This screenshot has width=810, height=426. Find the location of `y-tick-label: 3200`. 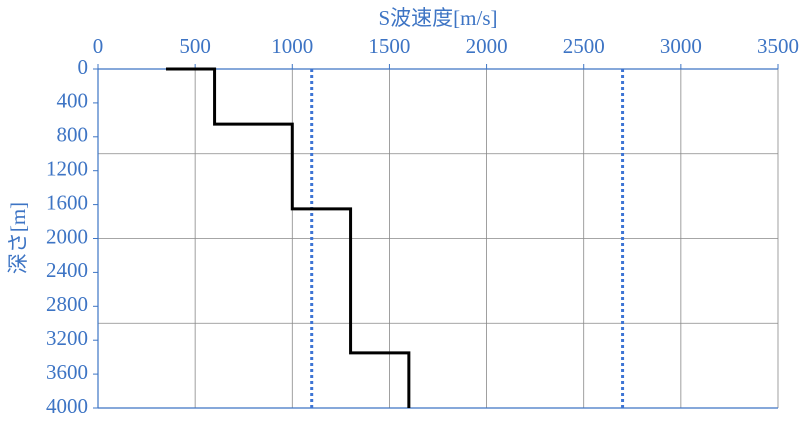

y-tick-label: 3200 is located at coordinates (67, 338).